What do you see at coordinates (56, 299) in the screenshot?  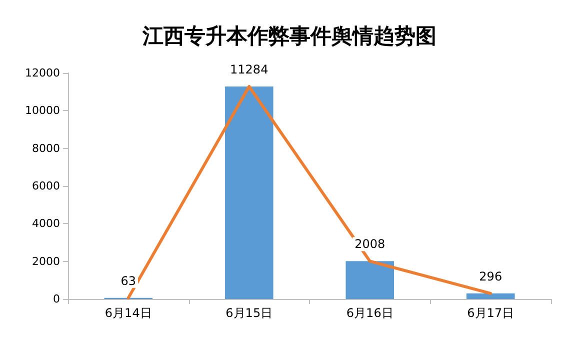 I see `y-tick-label: 0` at bounding box center [56, 299].